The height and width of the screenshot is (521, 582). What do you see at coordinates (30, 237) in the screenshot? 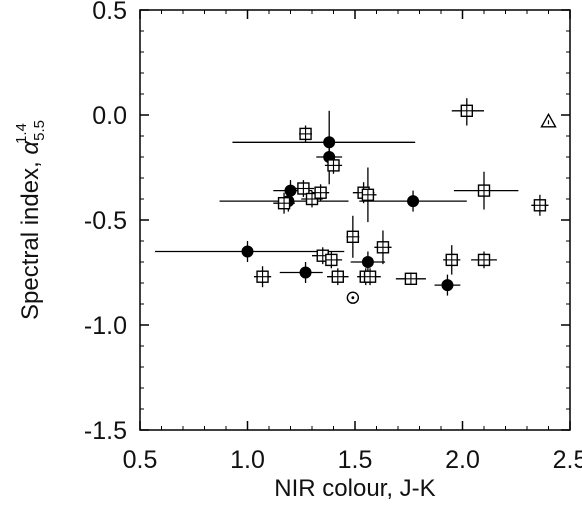
I see `y-axis-title-prefix: Spectral index,` at bounding box center [30, 237].